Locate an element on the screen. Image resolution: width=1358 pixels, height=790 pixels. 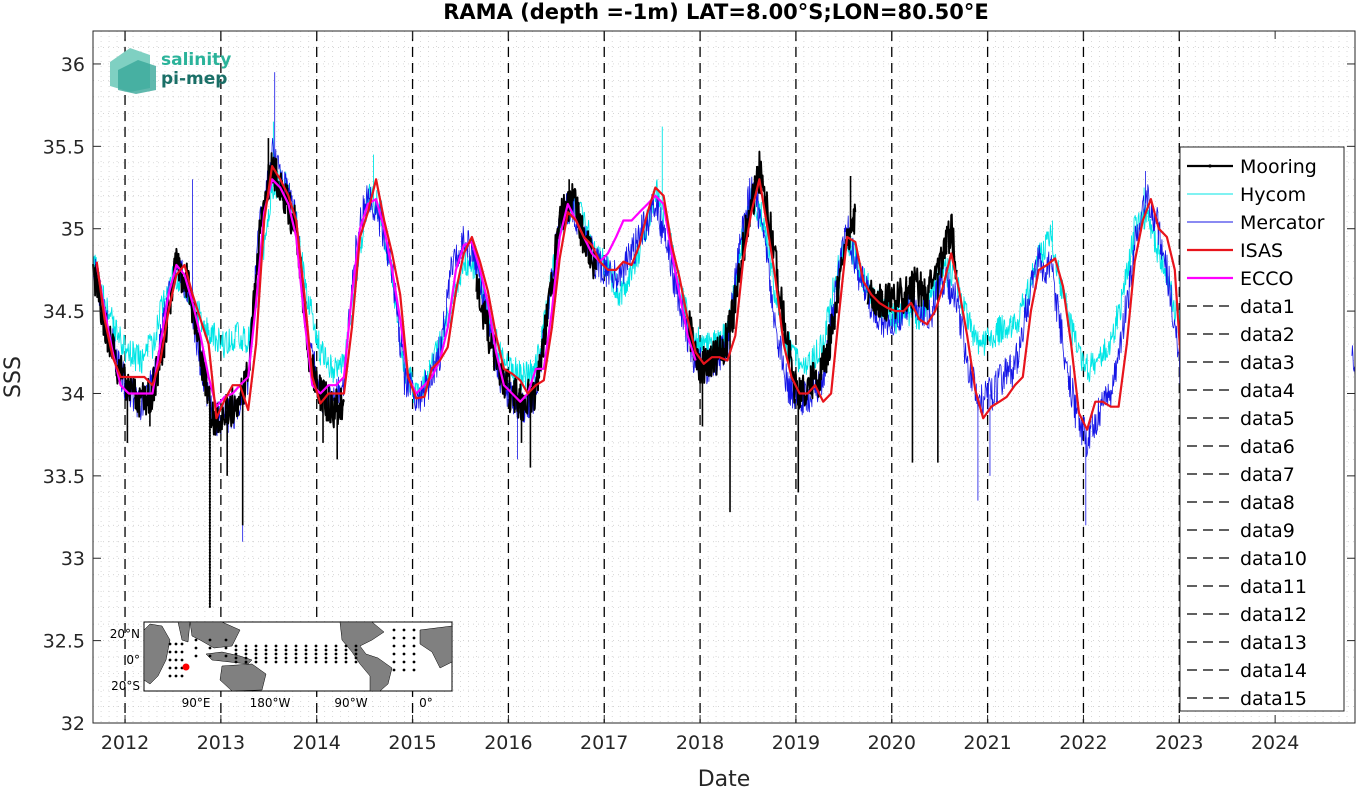
inset-map: 20°N 0° 20°S 90°E 180°W 90°W 0° is located at coordinates (281, 665).